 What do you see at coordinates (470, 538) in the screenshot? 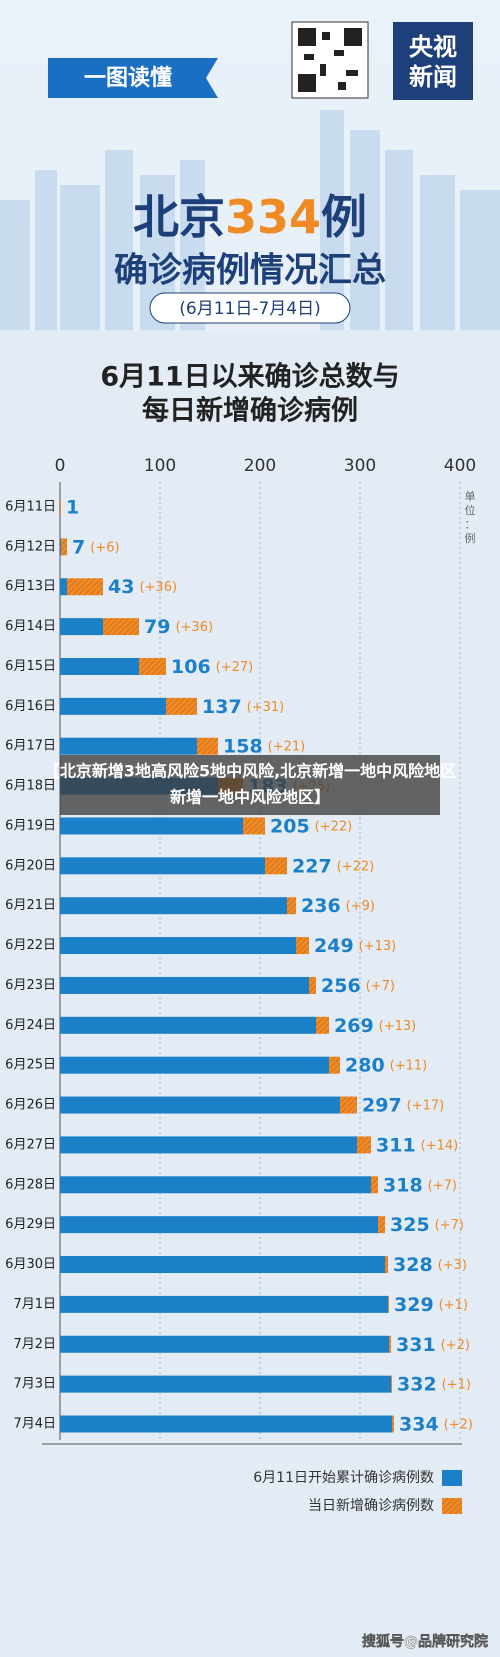
I see `unit-label: 例` at bounding box center [470, 538].